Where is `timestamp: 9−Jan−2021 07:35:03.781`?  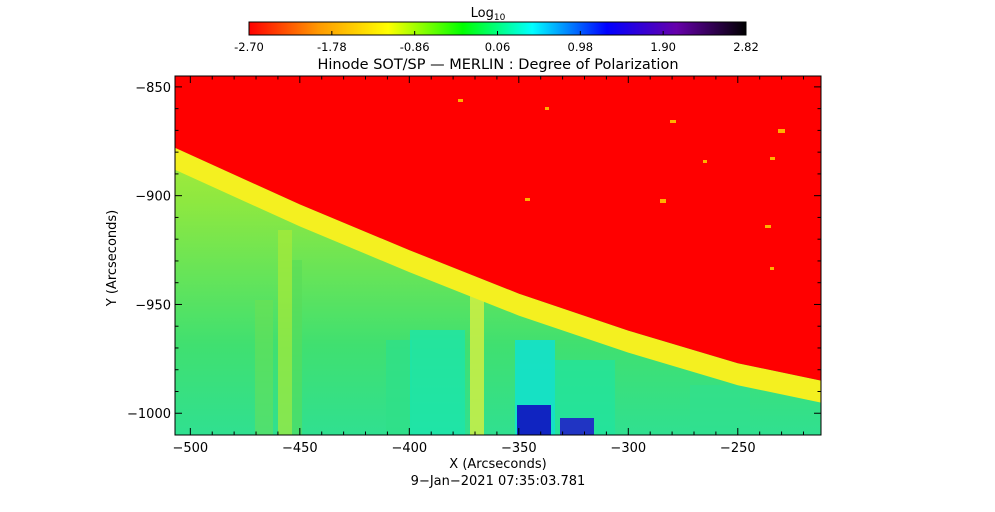
timestamp: 9−Jan−2021 07:35:03.781 is located at coordinates (498, 481).